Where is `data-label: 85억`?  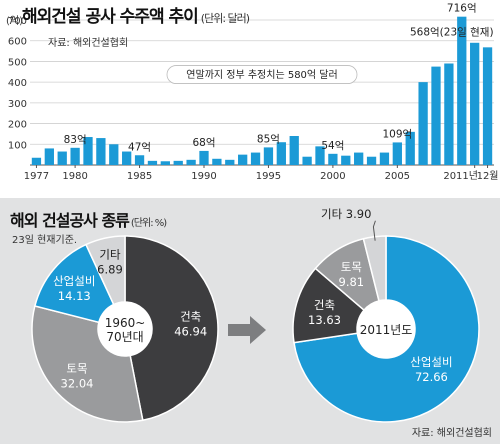 data-label: 85억 is located at coordinates (268, 139).